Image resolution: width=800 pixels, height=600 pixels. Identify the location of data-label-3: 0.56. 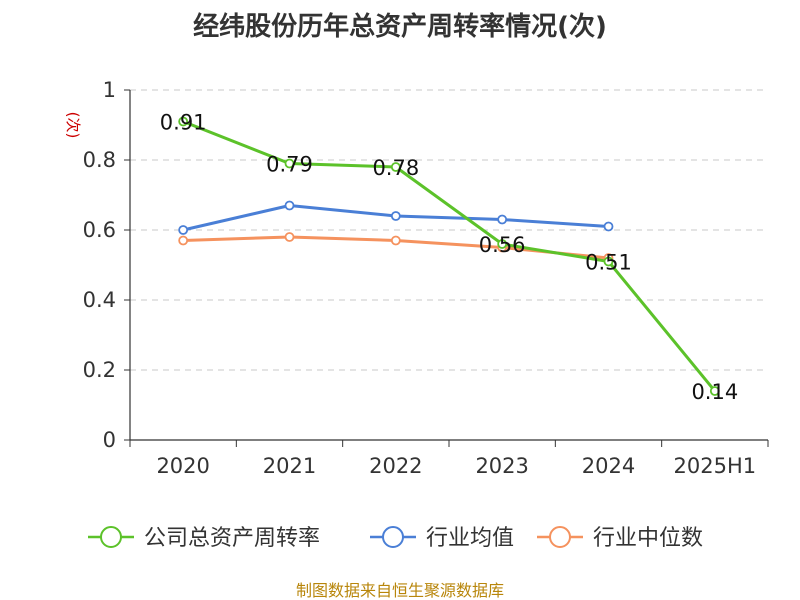
(502, 245).